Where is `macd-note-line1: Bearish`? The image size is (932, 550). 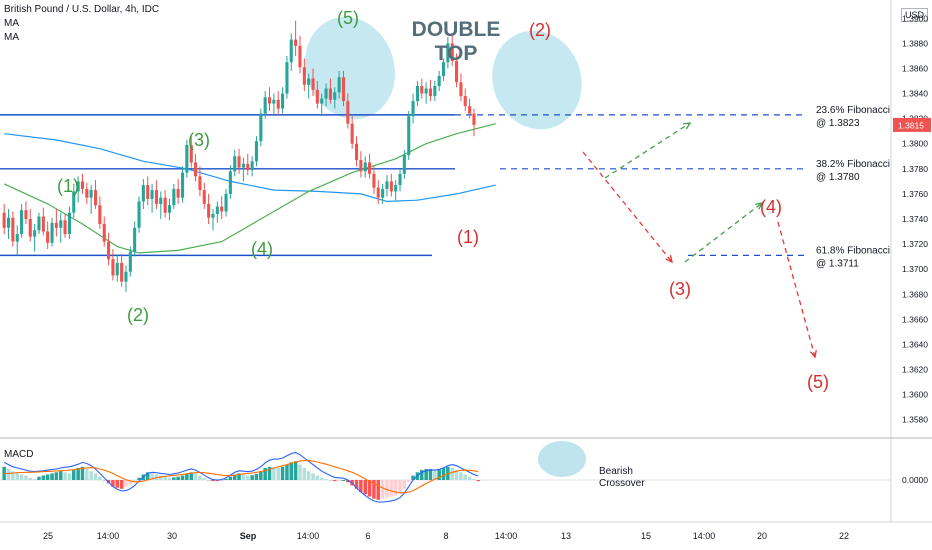 macd-note-line1: Bearish is located at coordinates (616, 471).